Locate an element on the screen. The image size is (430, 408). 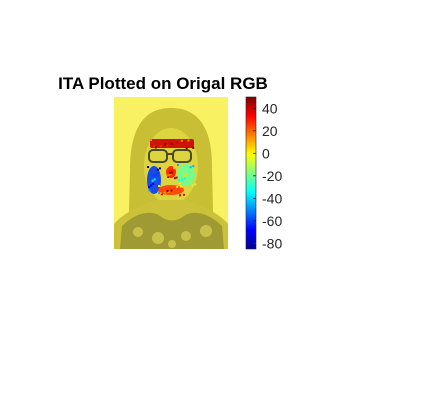
colorbar-tick-label: -40 is located at coordinates (272, 198).